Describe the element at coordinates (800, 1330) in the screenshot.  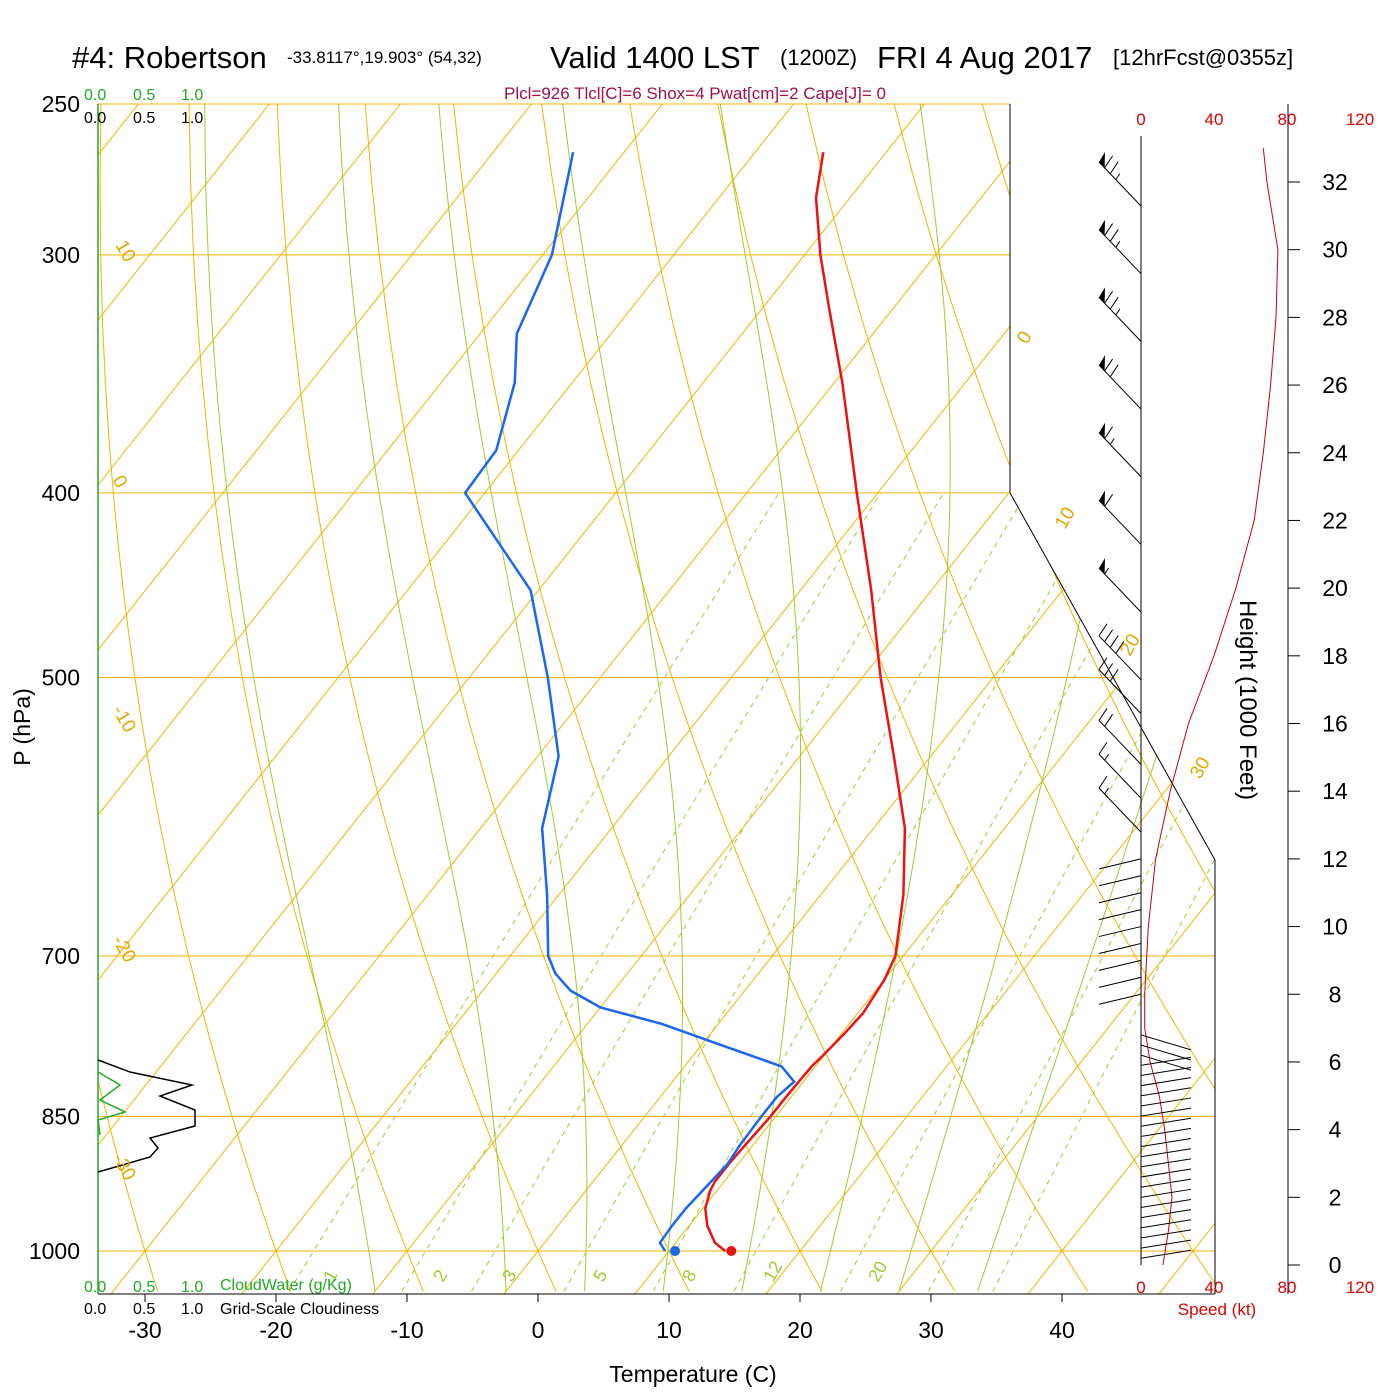
I see `x-tick-label: 20` at that location.